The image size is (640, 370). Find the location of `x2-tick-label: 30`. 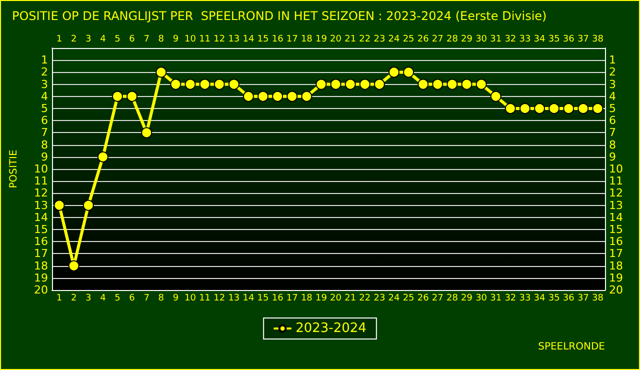

x2-tick-label: 30 is located at coordinates (482, 39).